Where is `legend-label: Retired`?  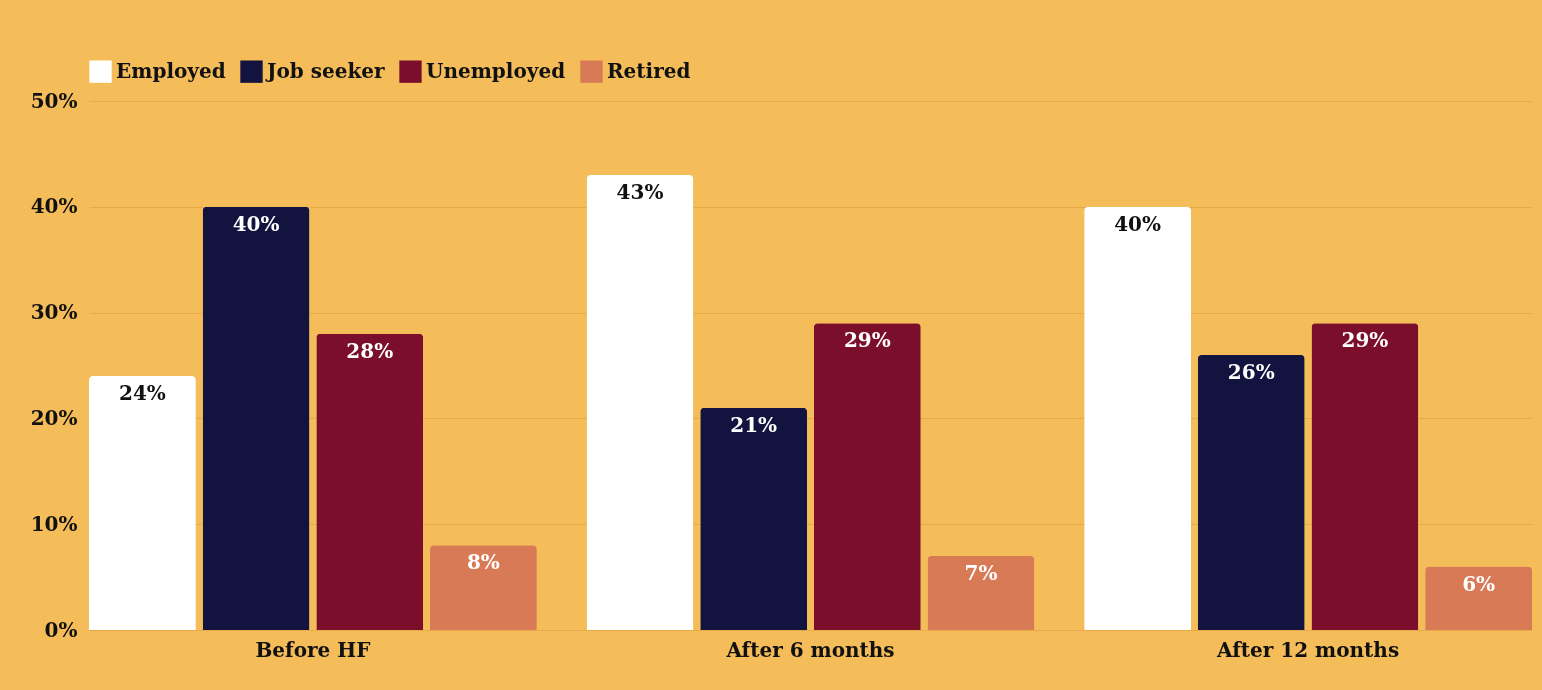
legend-label: Retired is located at coordinates (649, 70).